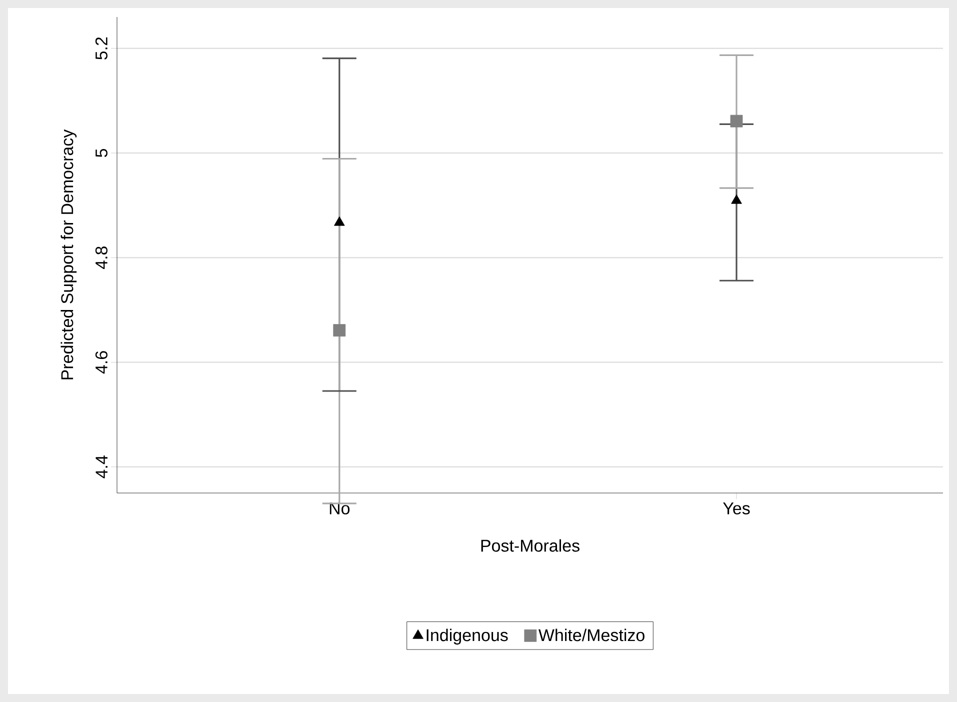 The width and height of the screenshot is (957, 702). What do you see at coordinates (68, 254) in the screenshot?
I see `y-axis-title: Predicted Support for Democracy` at bounding box center [68, 254].